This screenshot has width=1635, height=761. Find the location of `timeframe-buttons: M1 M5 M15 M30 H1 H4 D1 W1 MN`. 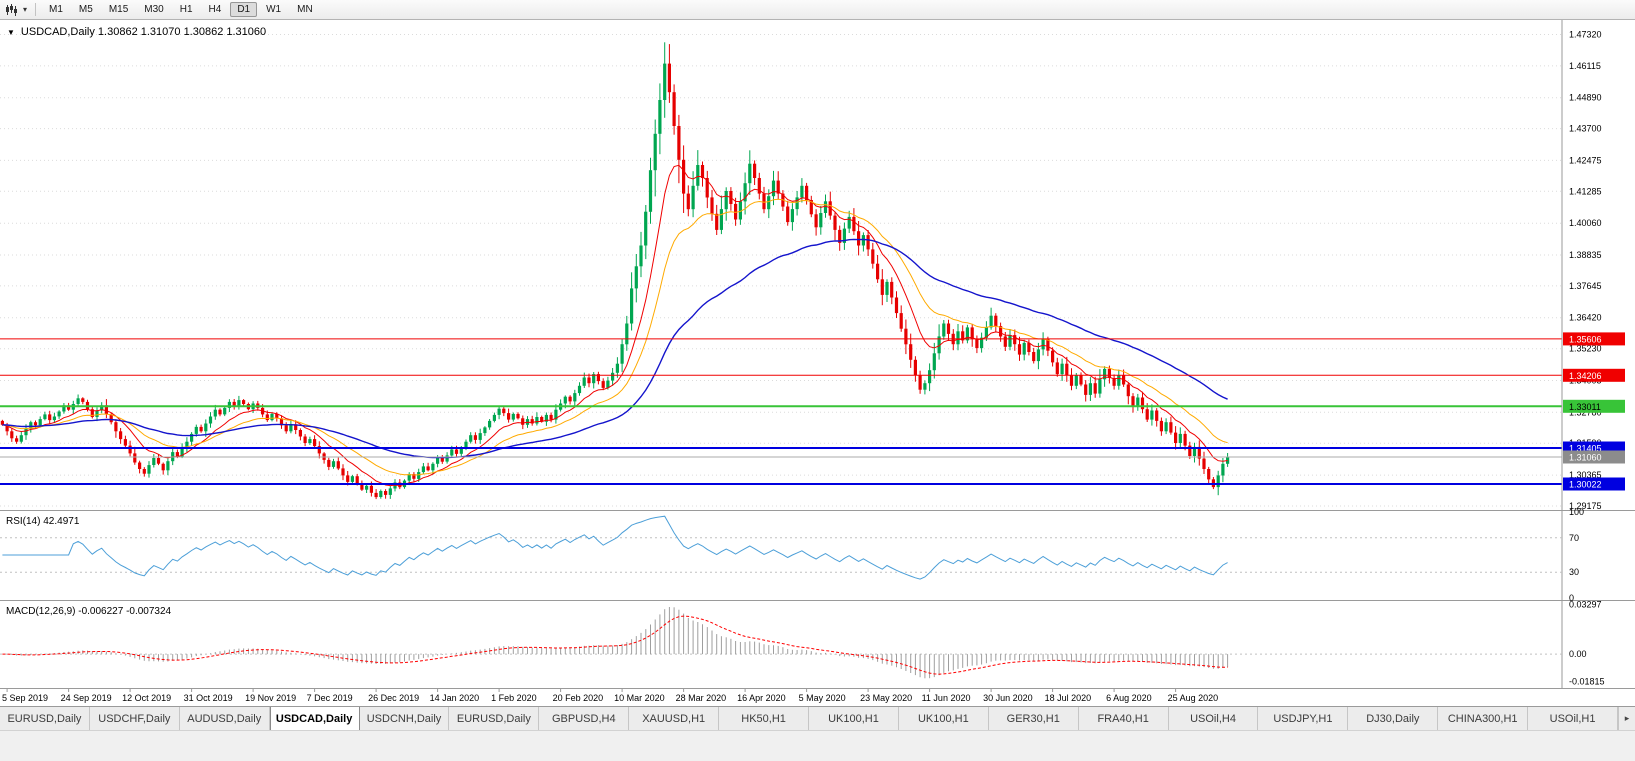

timeframe-buttons: M1 M5 M15 M30 H1 H4 D1 W1 MN is located at coordinates (181, 9).